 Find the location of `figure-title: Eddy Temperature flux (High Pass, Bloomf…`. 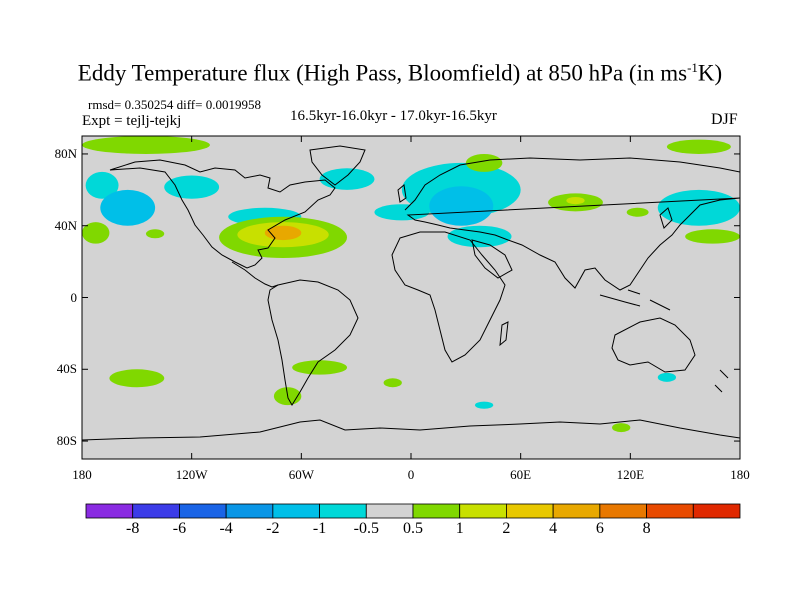

figure-title: Eddy Temperature flux (High Pass, Bloomf… is located at coordinates (400, 73).